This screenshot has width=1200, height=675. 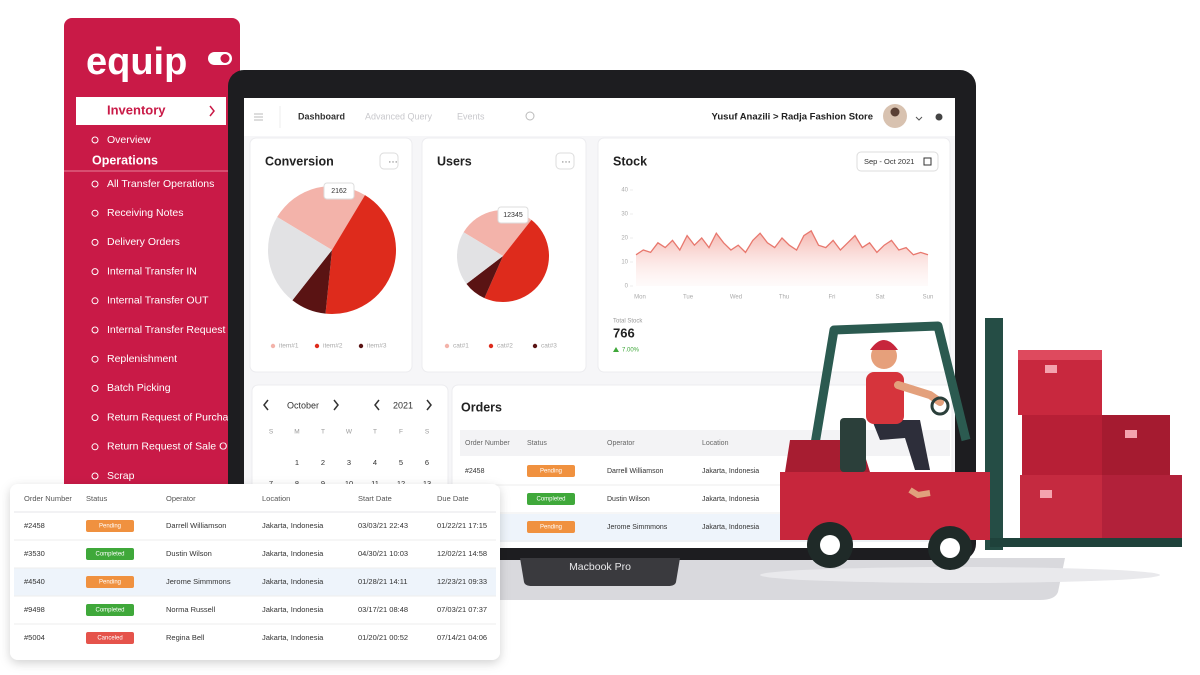 I want to click on cell: 07/03/21 07:37, so click(x=462, y=609).